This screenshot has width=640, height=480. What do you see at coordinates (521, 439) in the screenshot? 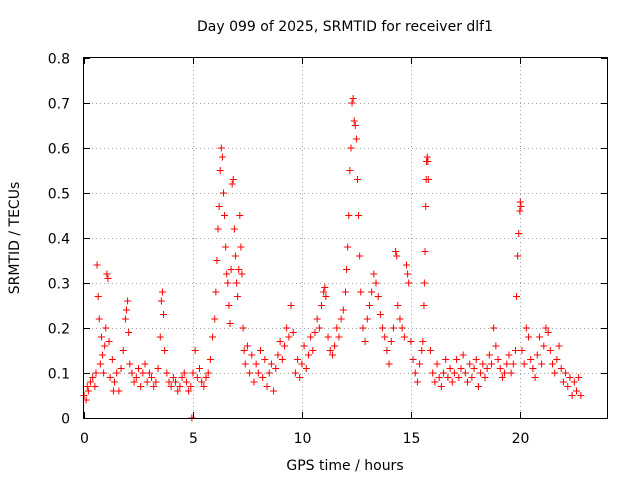
I see `x-tick-label: 20` at bounding box center [521, 439].